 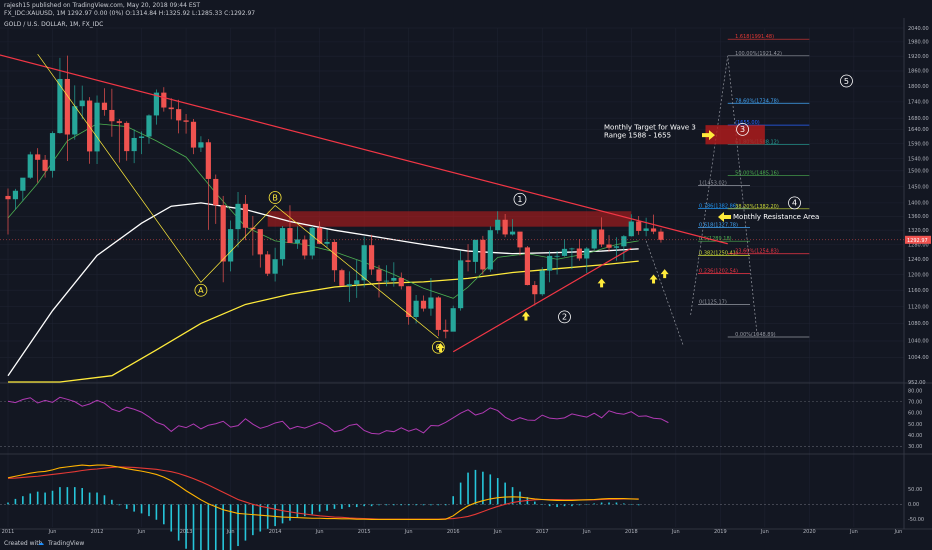 What do you see at coordinates (757, 173) in the screenshot?
I see `fib-level-label: 50.00%(1485.16)` at bounding box center [757, 173].